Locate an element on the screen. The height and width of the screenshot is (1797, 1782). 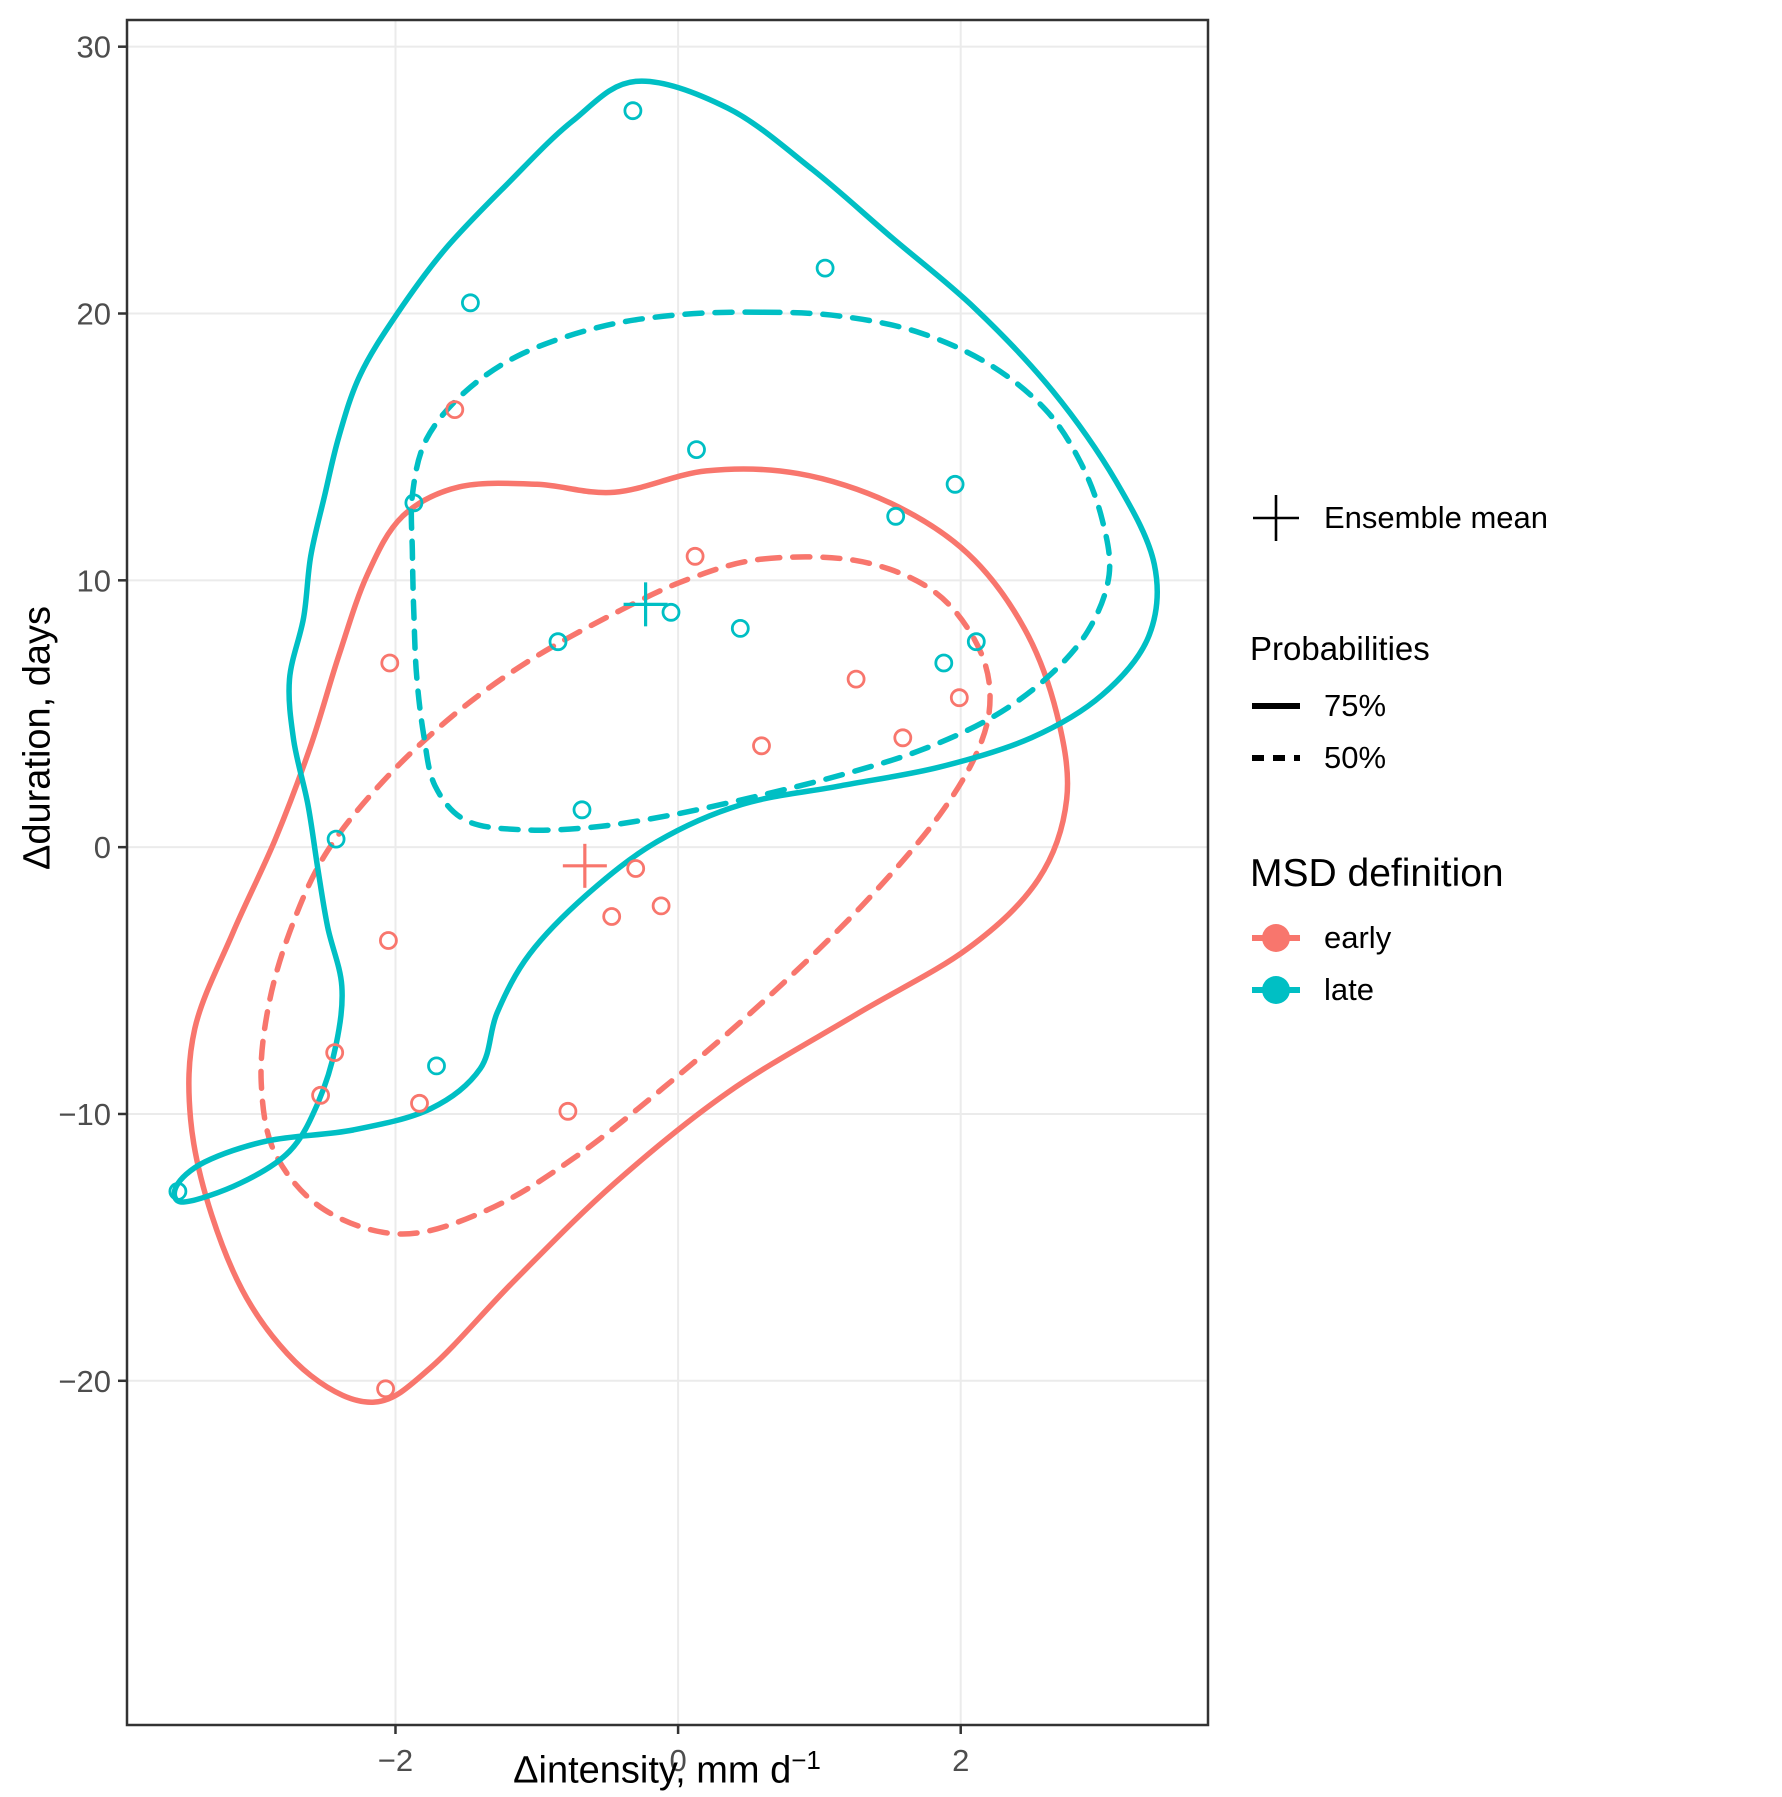
x-tick-label: −2 is located at coordinates (395, 1760).